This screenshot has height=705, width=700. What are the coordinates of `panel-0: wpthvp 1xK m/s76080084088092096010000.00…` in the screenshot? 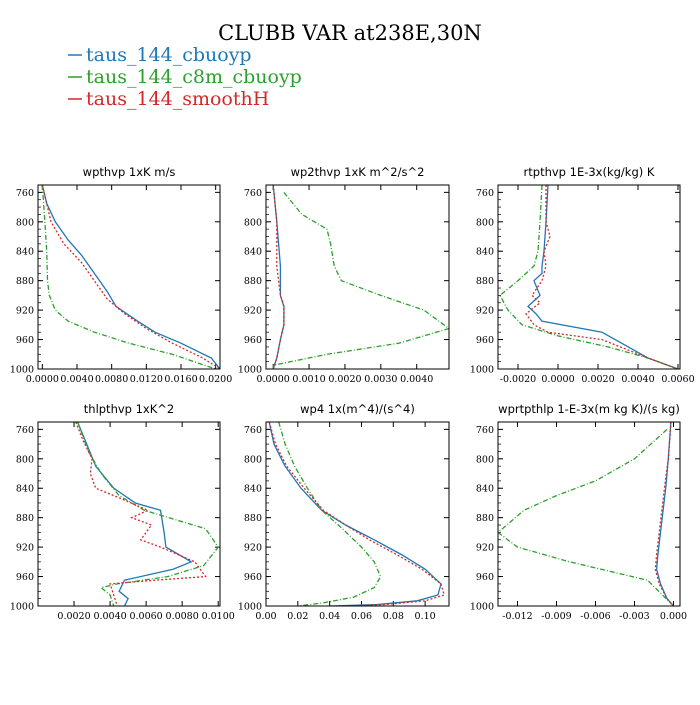 It's located at (121, 275).